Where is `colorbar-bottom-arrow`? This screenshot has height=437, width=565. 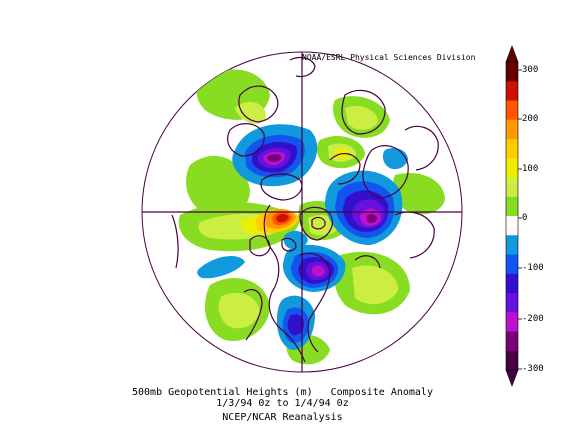 colorbar-bottom-arrow is located at coordinates (512, 378).